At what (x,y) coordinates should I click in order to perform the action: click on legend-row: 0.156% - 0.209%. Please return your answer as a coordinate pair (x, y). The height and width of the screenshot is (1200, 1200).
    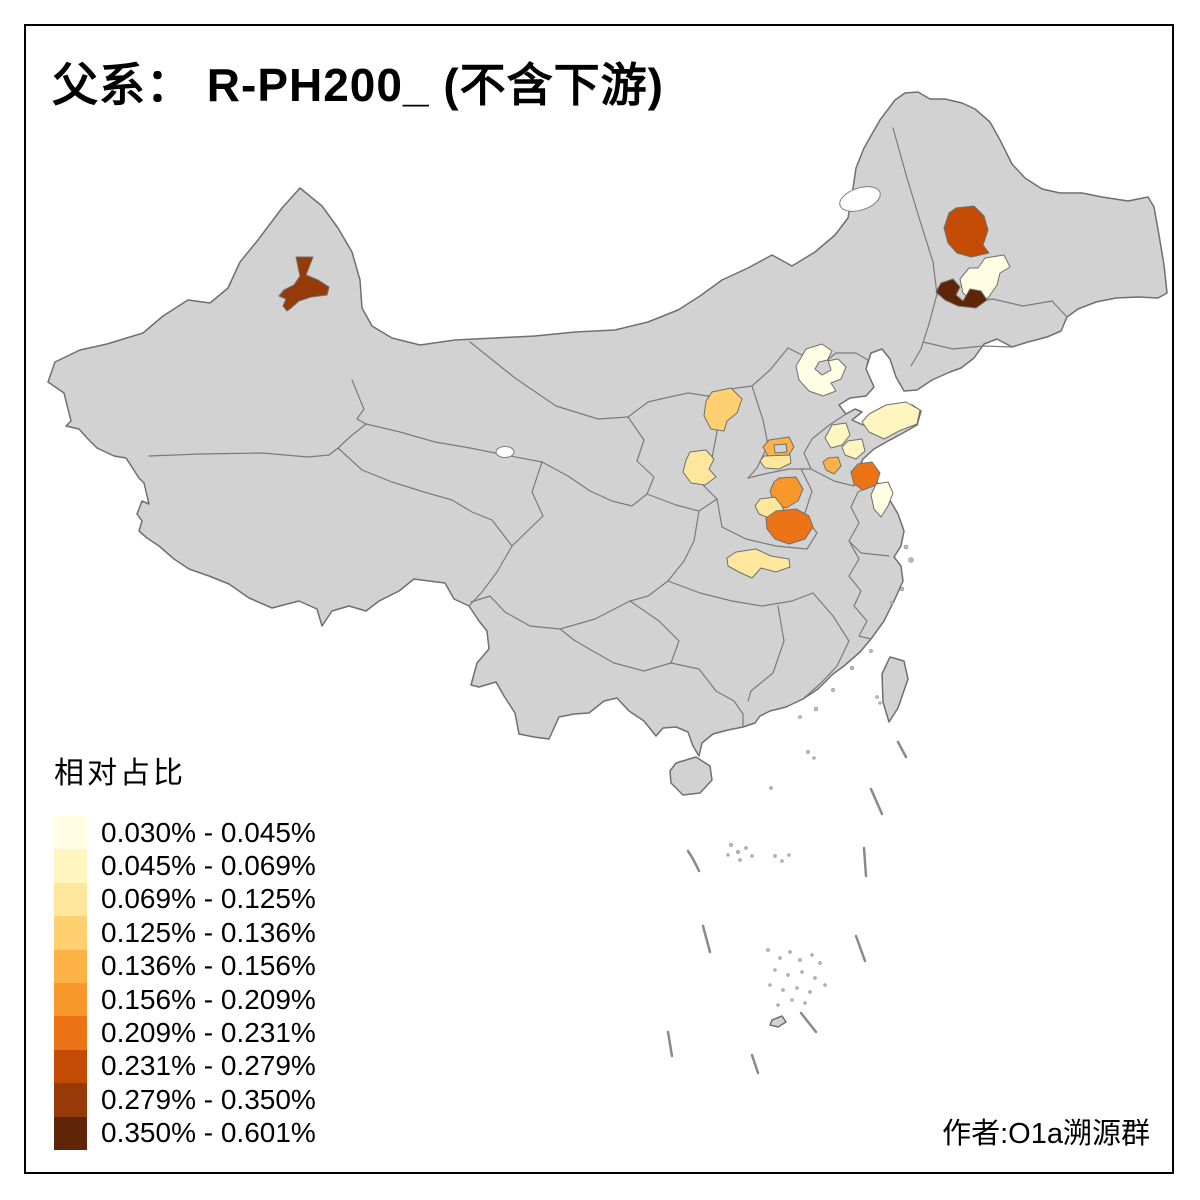
    Looking at the image, I should click on (185, 999).